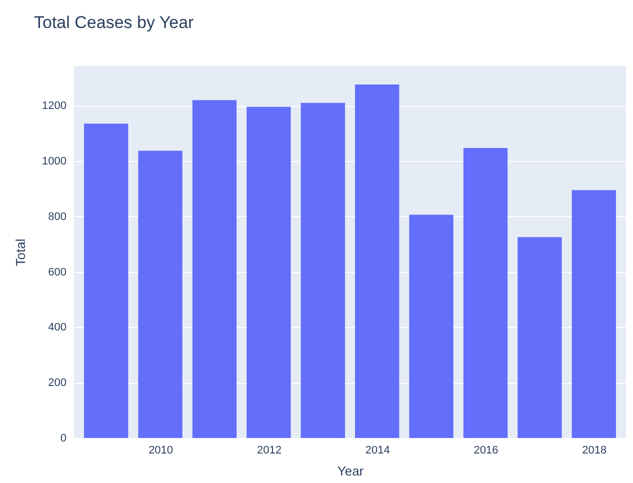 The image size is (633, 483). I want to click on x-axis-title: Year, so click(350, 471).